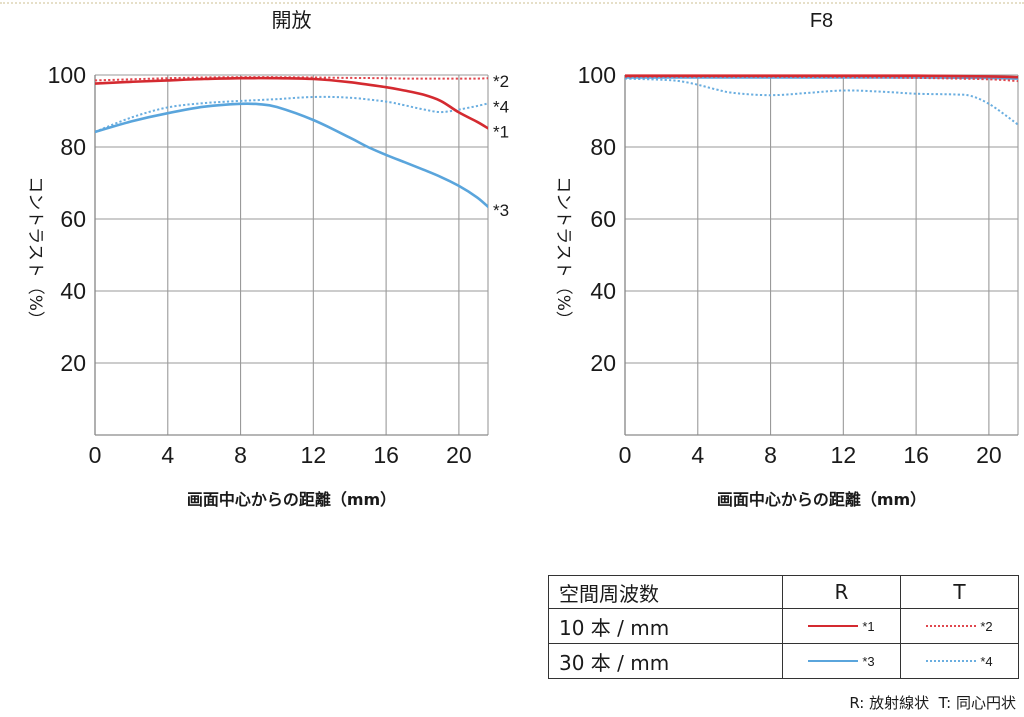 The image size is (1024, 717). Describe the element at coordinates (501, 131) in the screenshot. I see `series-end-label: *1` at that location.